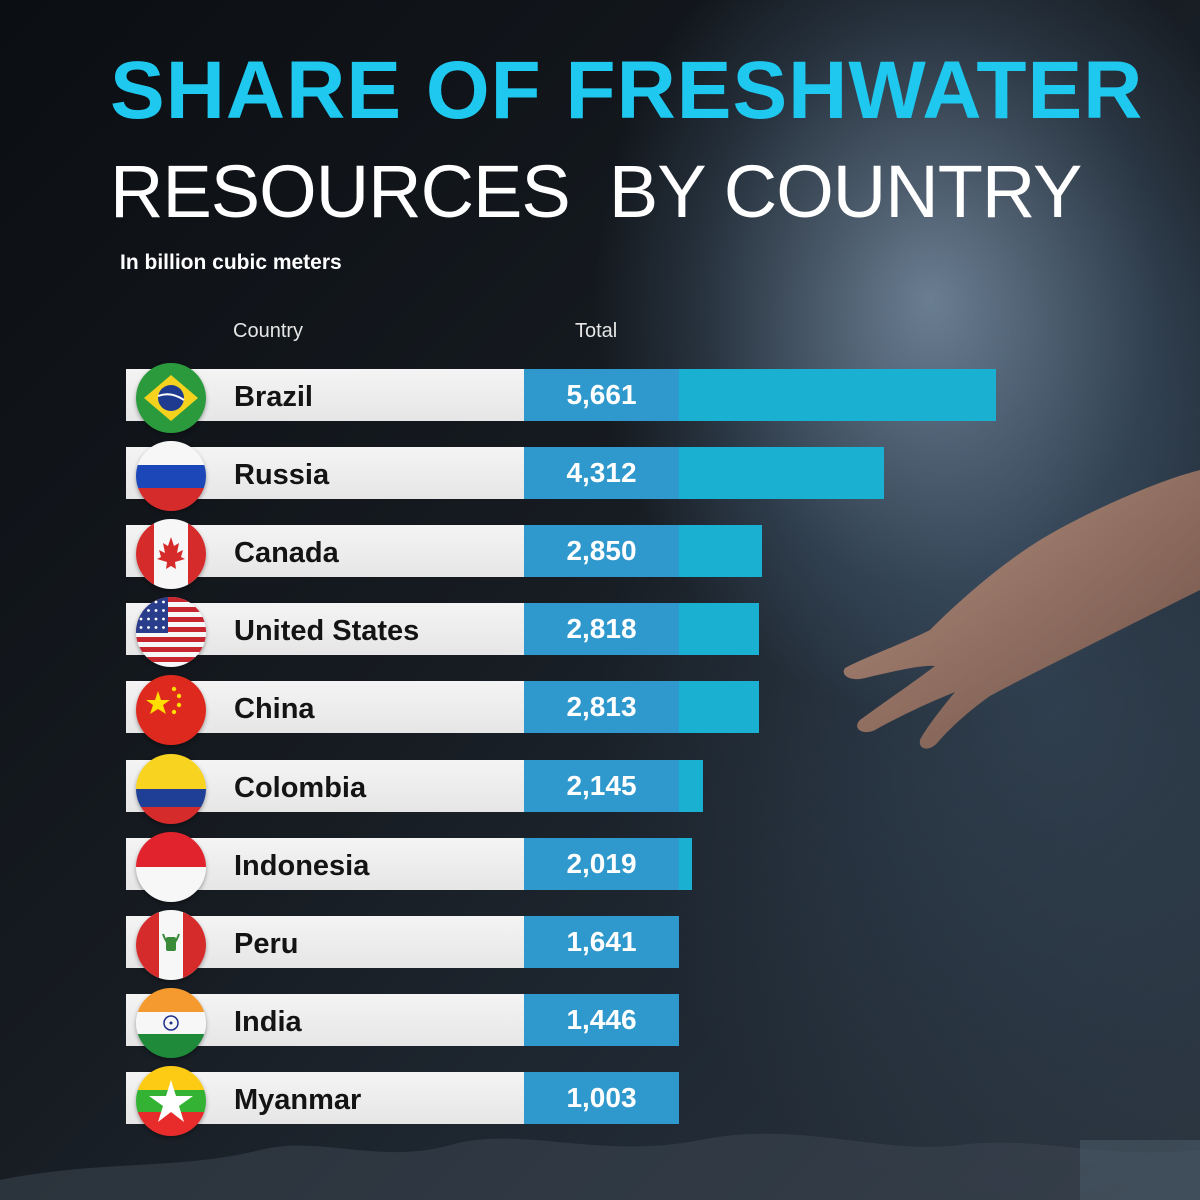  What do you see at coordinates (327, 631) in the screenshot?
I see `country-name: United States` at bounding box center [327, 631].